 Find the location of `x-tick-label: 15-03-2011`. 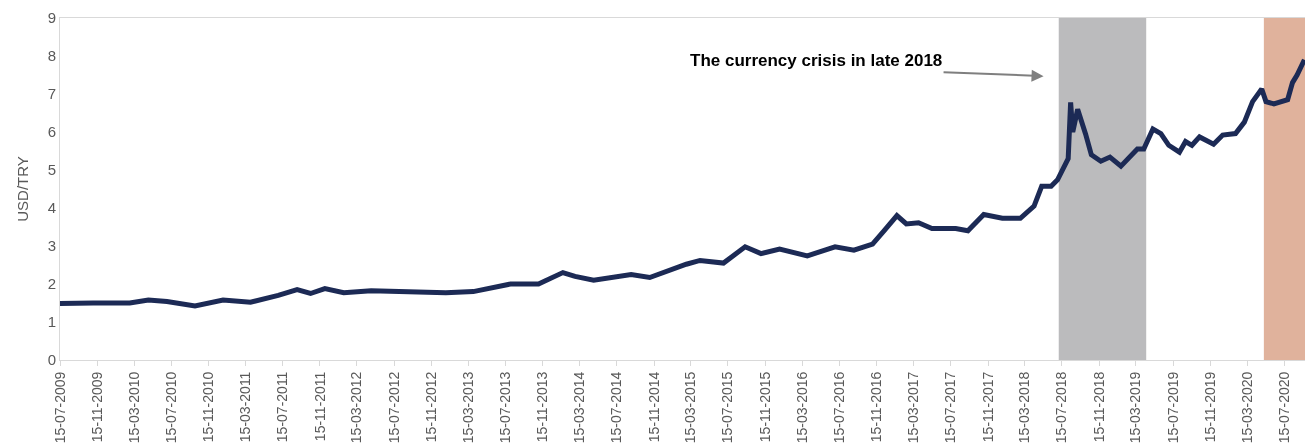

x-tick-label: 15-03-2011 is located at coordinates (244, 407).